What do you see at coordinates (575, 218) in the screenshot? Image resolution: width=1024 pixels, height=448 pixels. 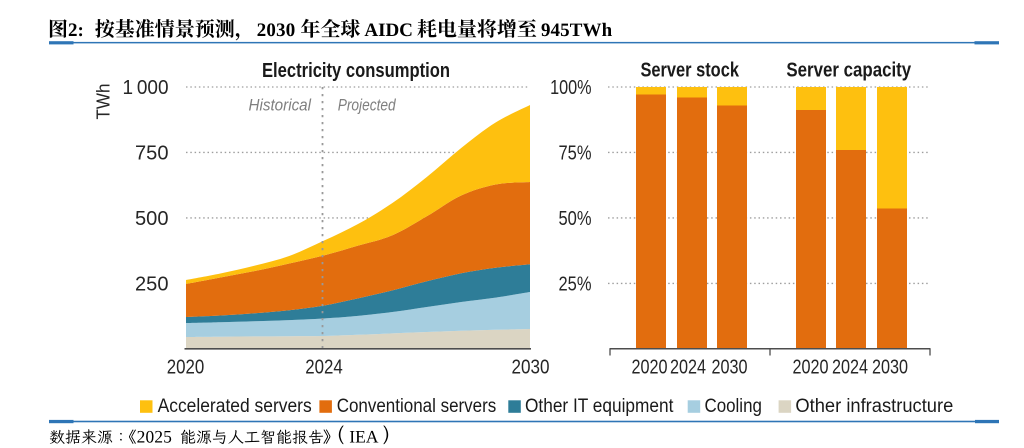 I see `svg-text: 50%` at bounding box center [575, 218].